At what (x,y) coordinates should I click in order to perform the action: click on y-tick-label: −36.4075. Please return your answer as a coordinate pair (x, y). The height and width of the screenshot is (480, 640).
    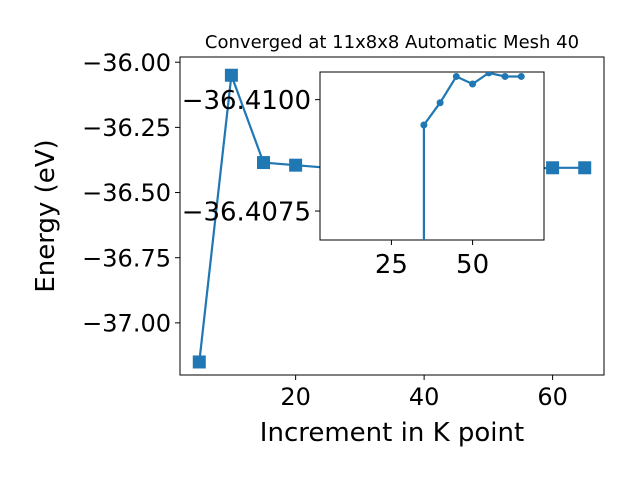
    Looking at the image, I should click on (246, 212).